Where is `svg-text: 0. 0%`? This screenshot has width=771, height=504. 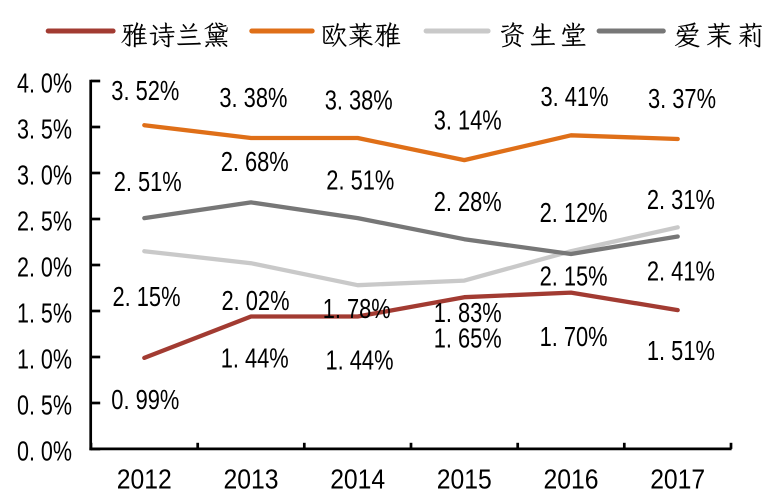 svg-text: 0. 0% is located at coordinates (44, 450).